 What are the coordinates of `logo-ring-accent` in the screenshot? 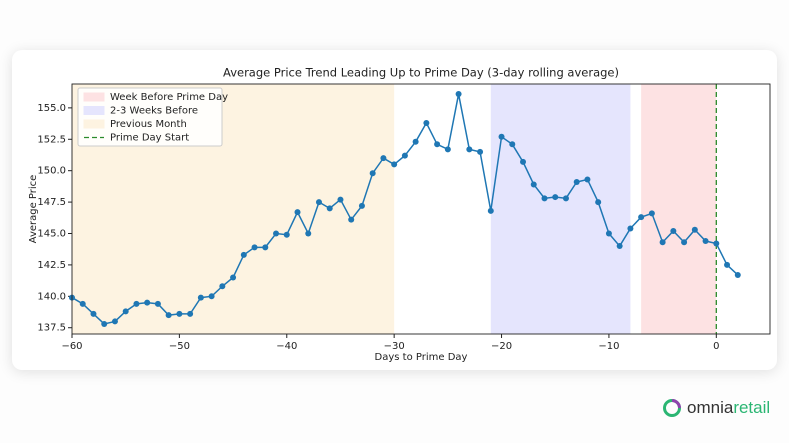 It's located at (676, 404).